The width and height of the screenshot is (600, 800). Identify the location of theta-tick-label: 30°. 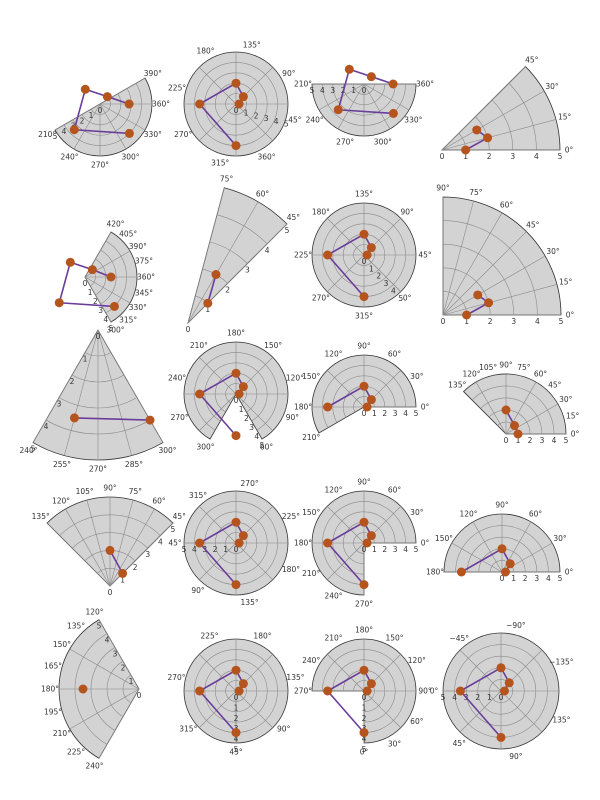
(560, 538).